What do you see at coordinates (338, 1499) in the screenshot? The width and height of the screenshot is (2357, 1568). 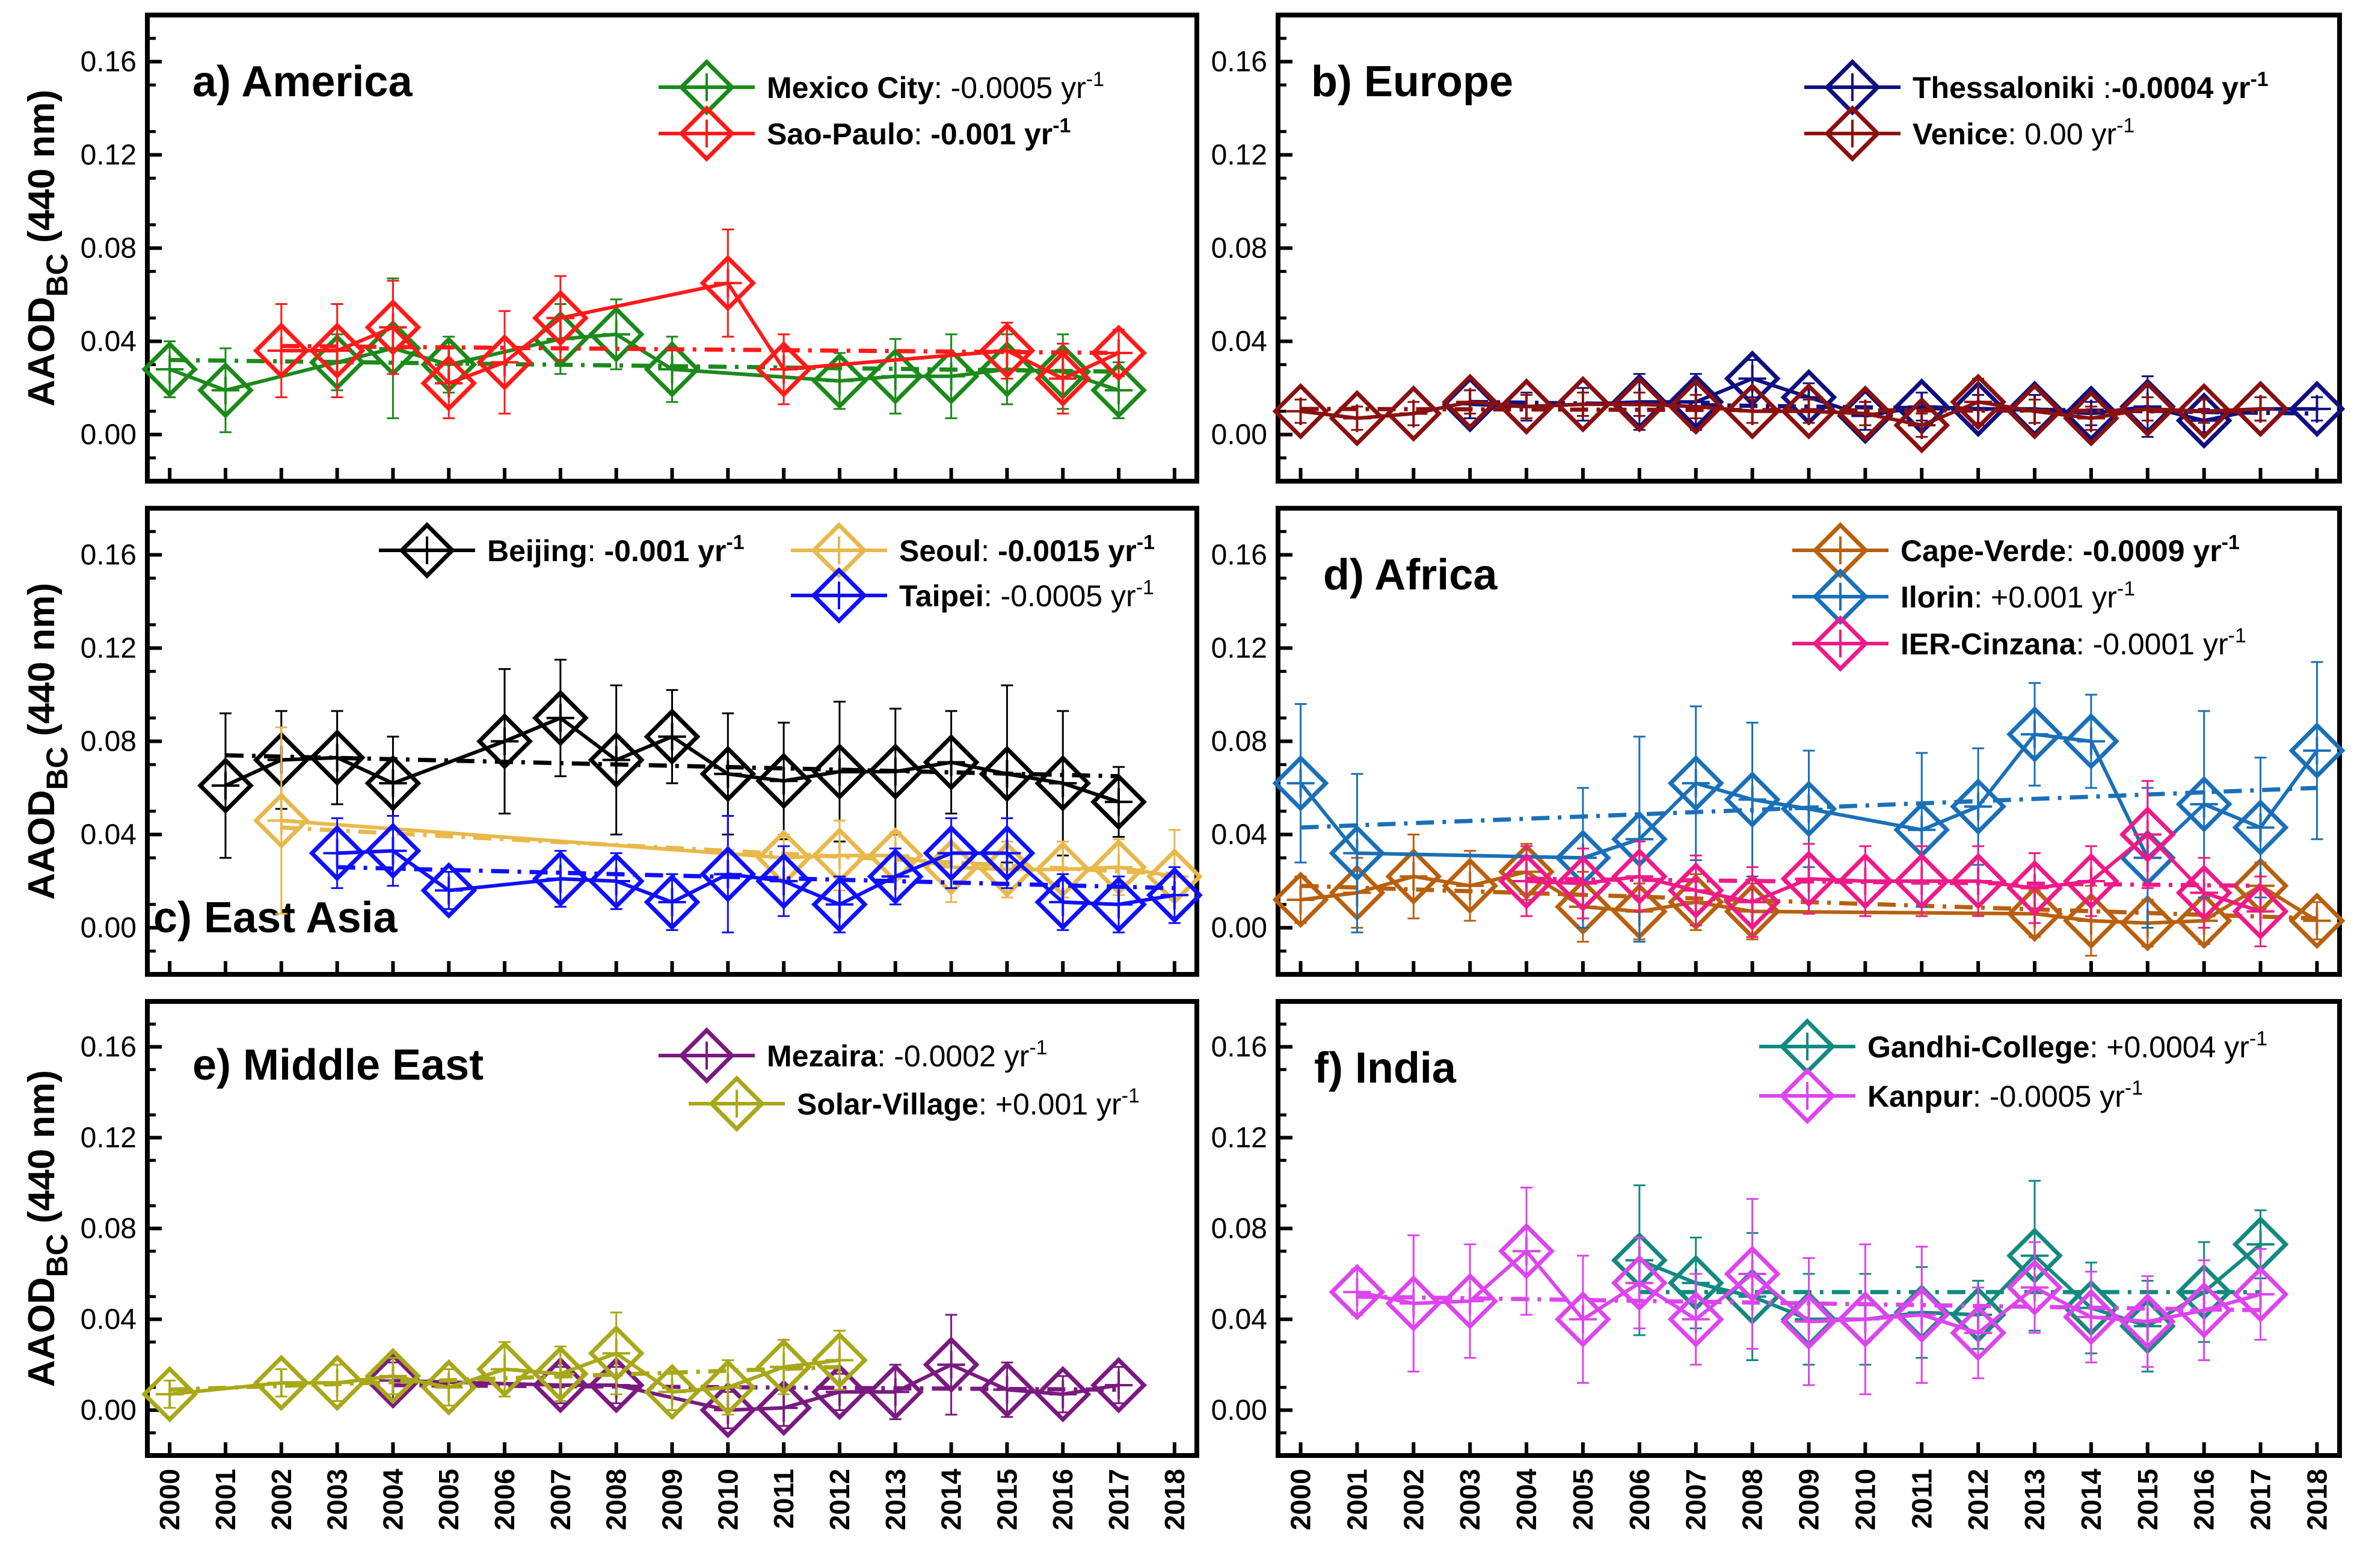 I see `x-tick-label: 2003` at bounding box center [338, 1499].